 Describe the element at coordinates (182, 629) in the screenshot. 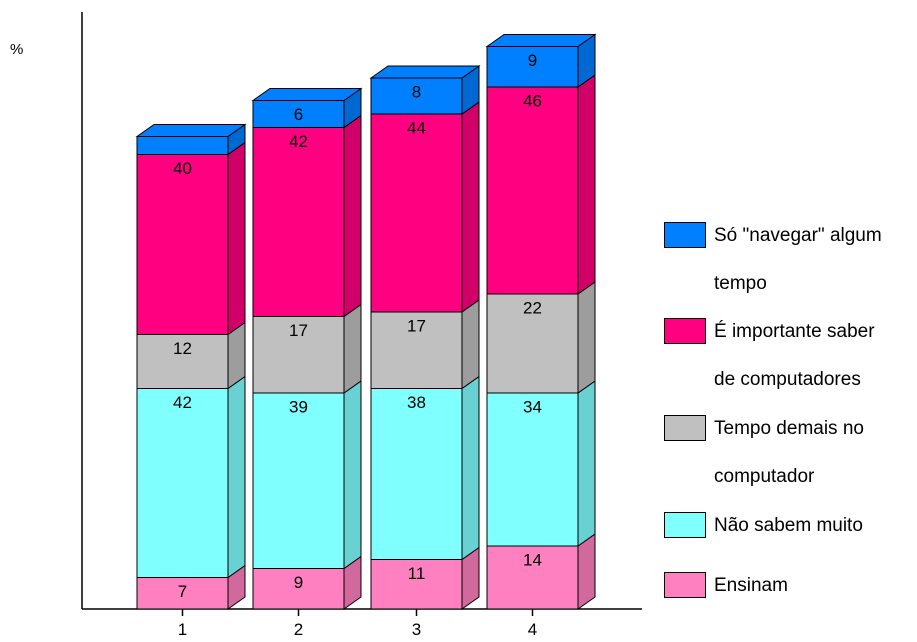

I see `x-tick-label-1: 1` at that location.